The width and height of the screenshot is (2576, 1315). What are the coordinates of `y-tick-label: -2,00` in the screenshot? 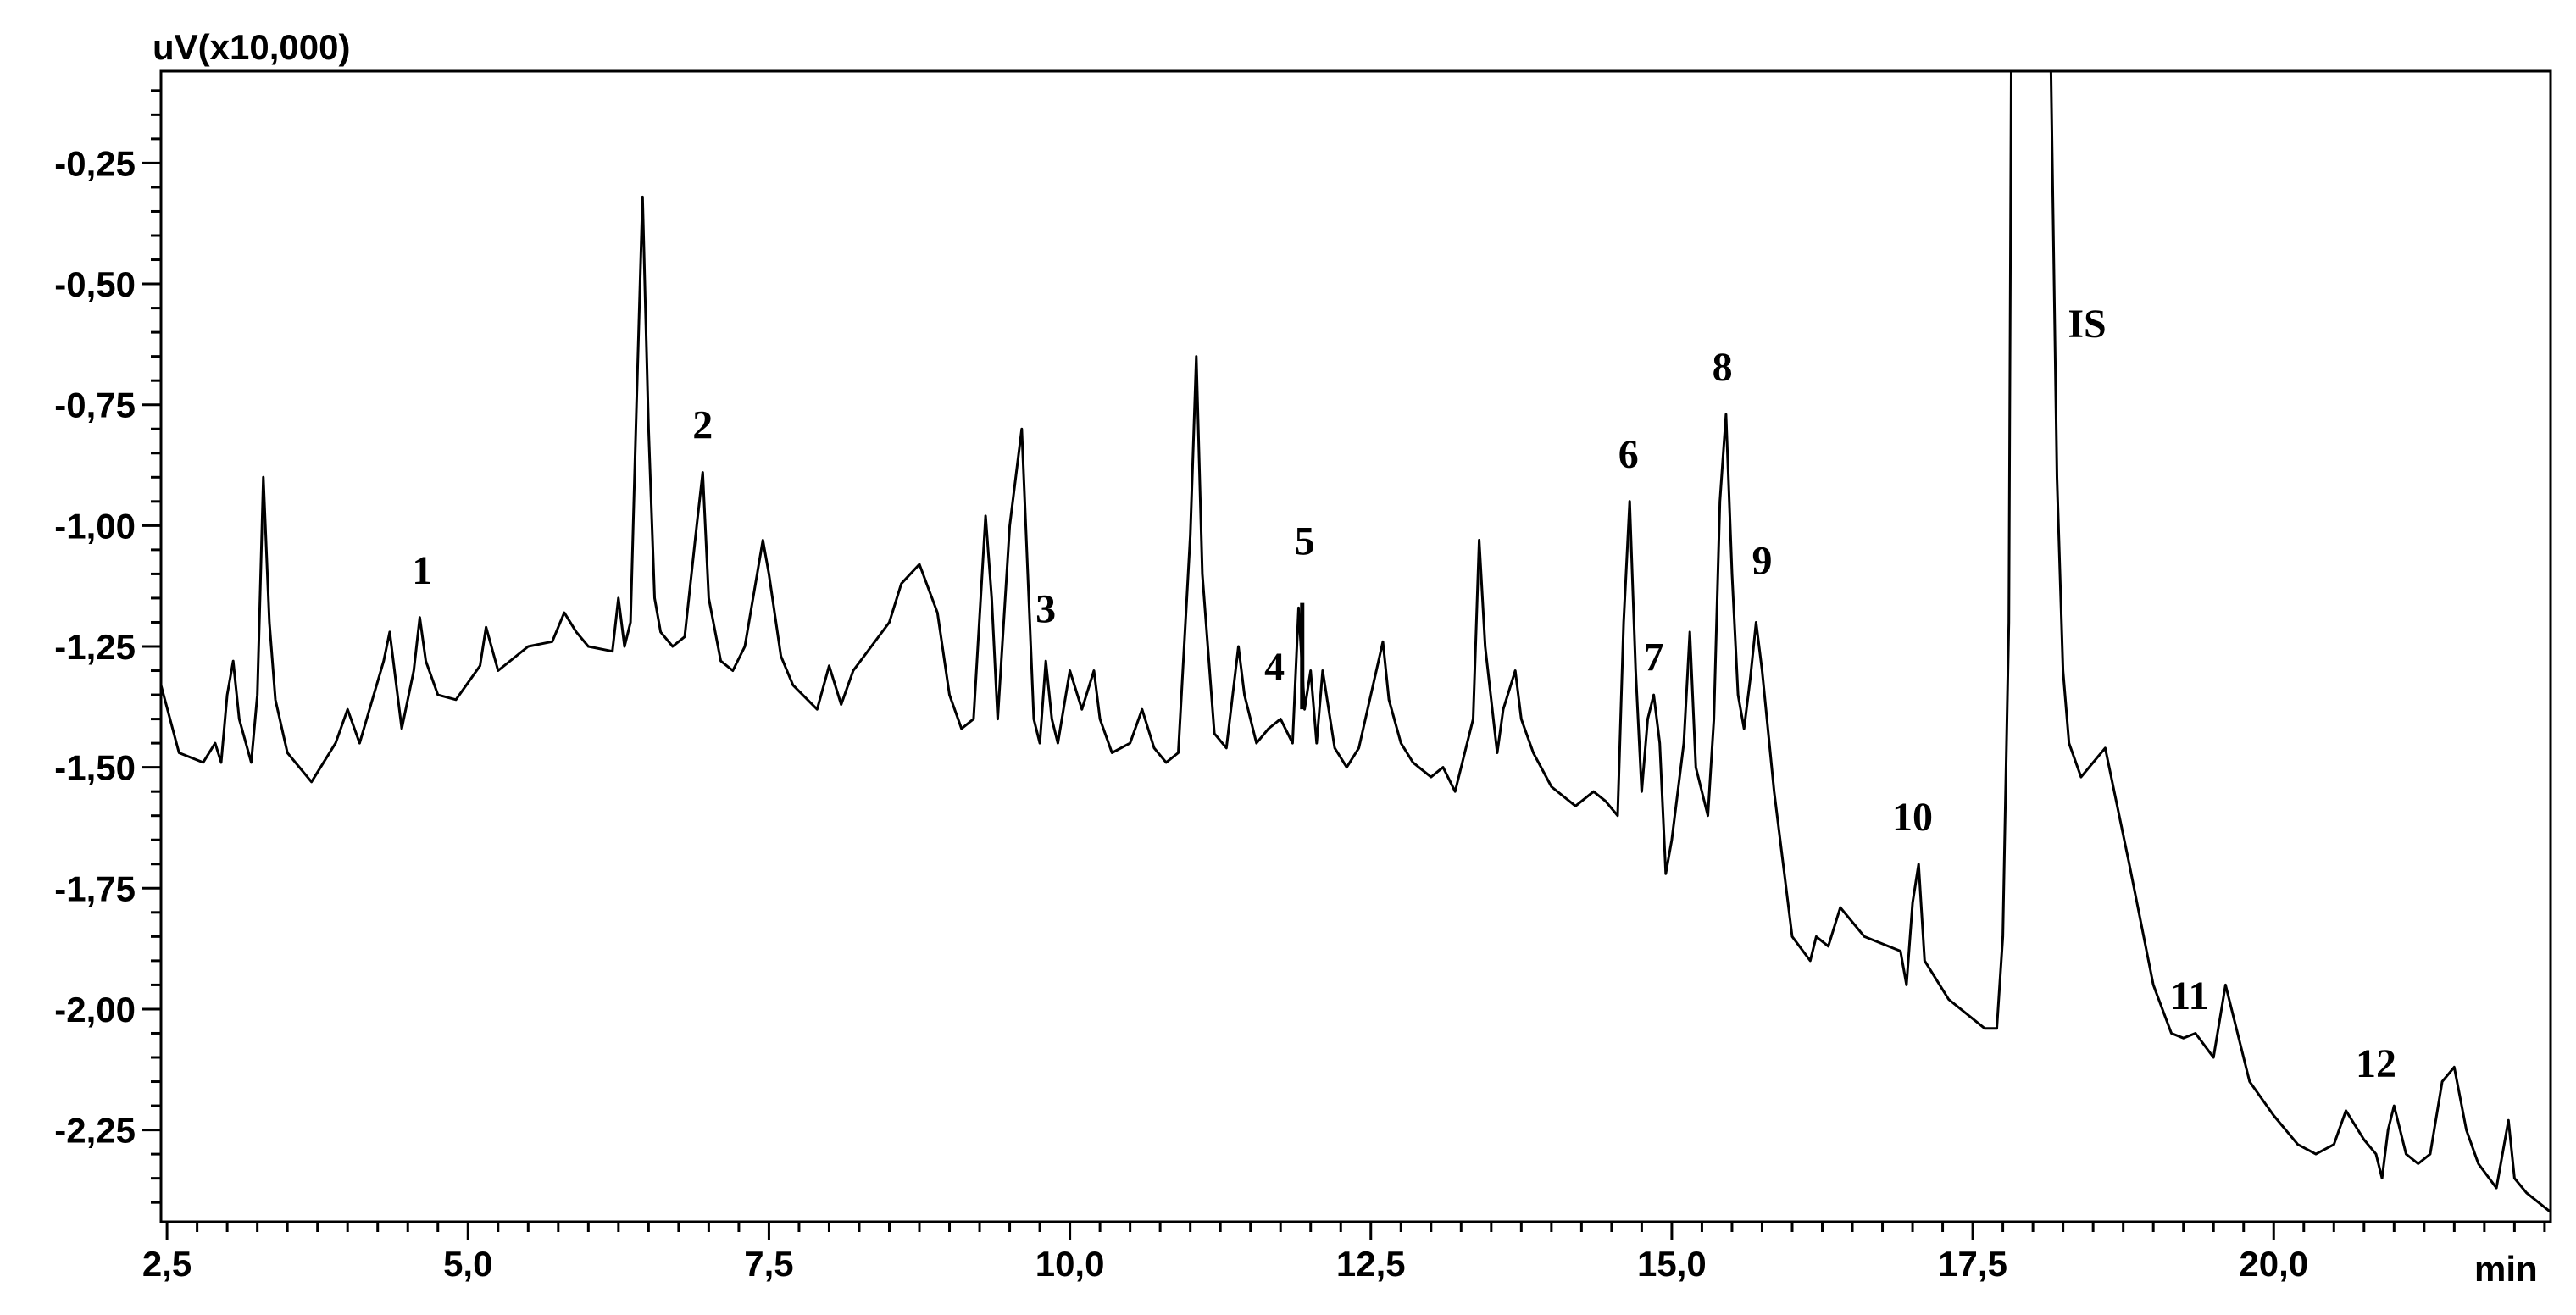 It's located at (95, 1009).